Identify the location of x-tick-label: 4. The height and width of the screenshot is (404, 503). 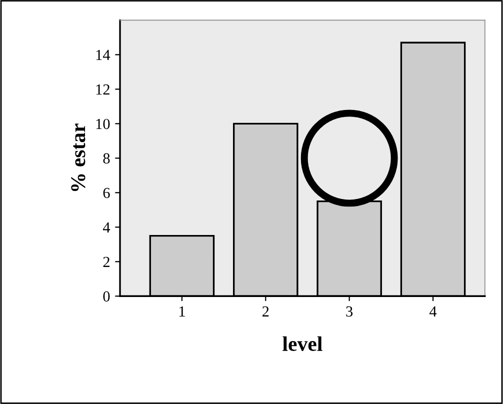
(433, 311).